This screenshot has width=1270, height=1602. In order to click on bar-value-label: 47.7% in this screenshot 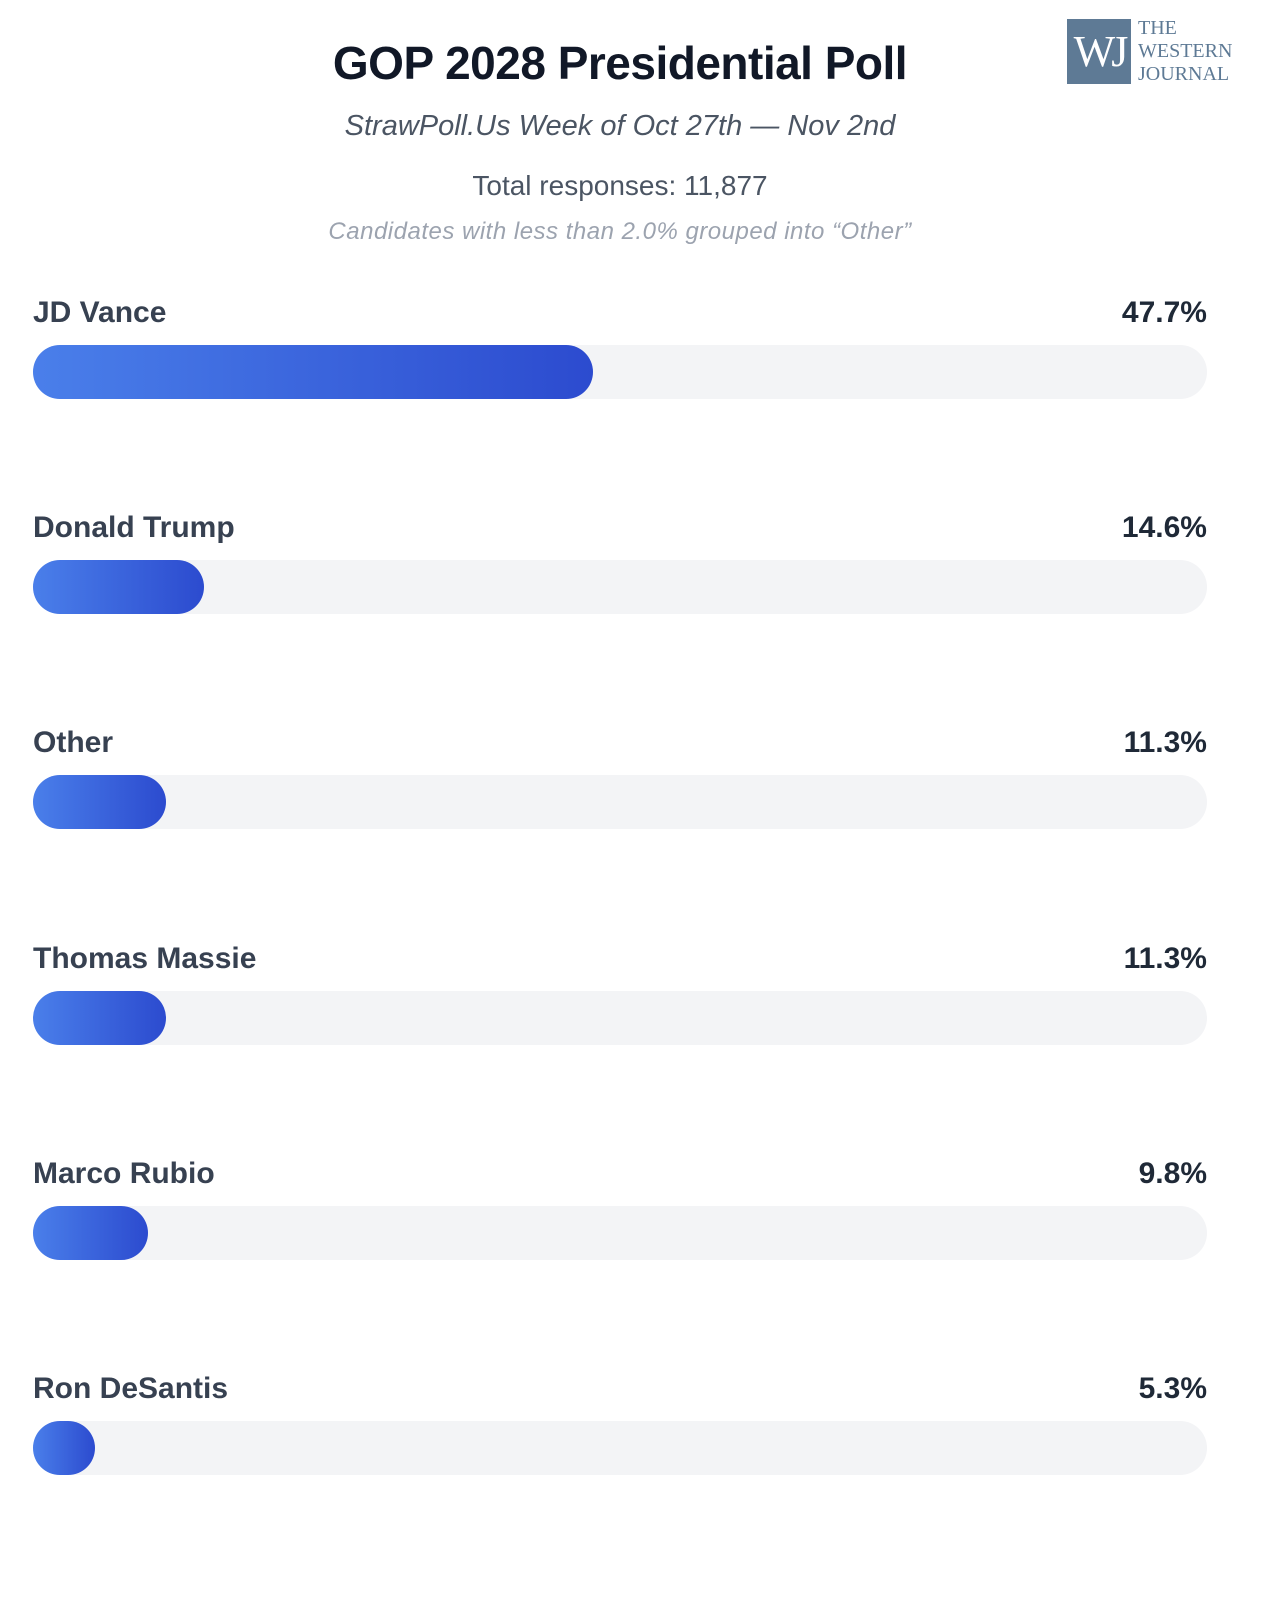, I will do `click(1164, 312)`.